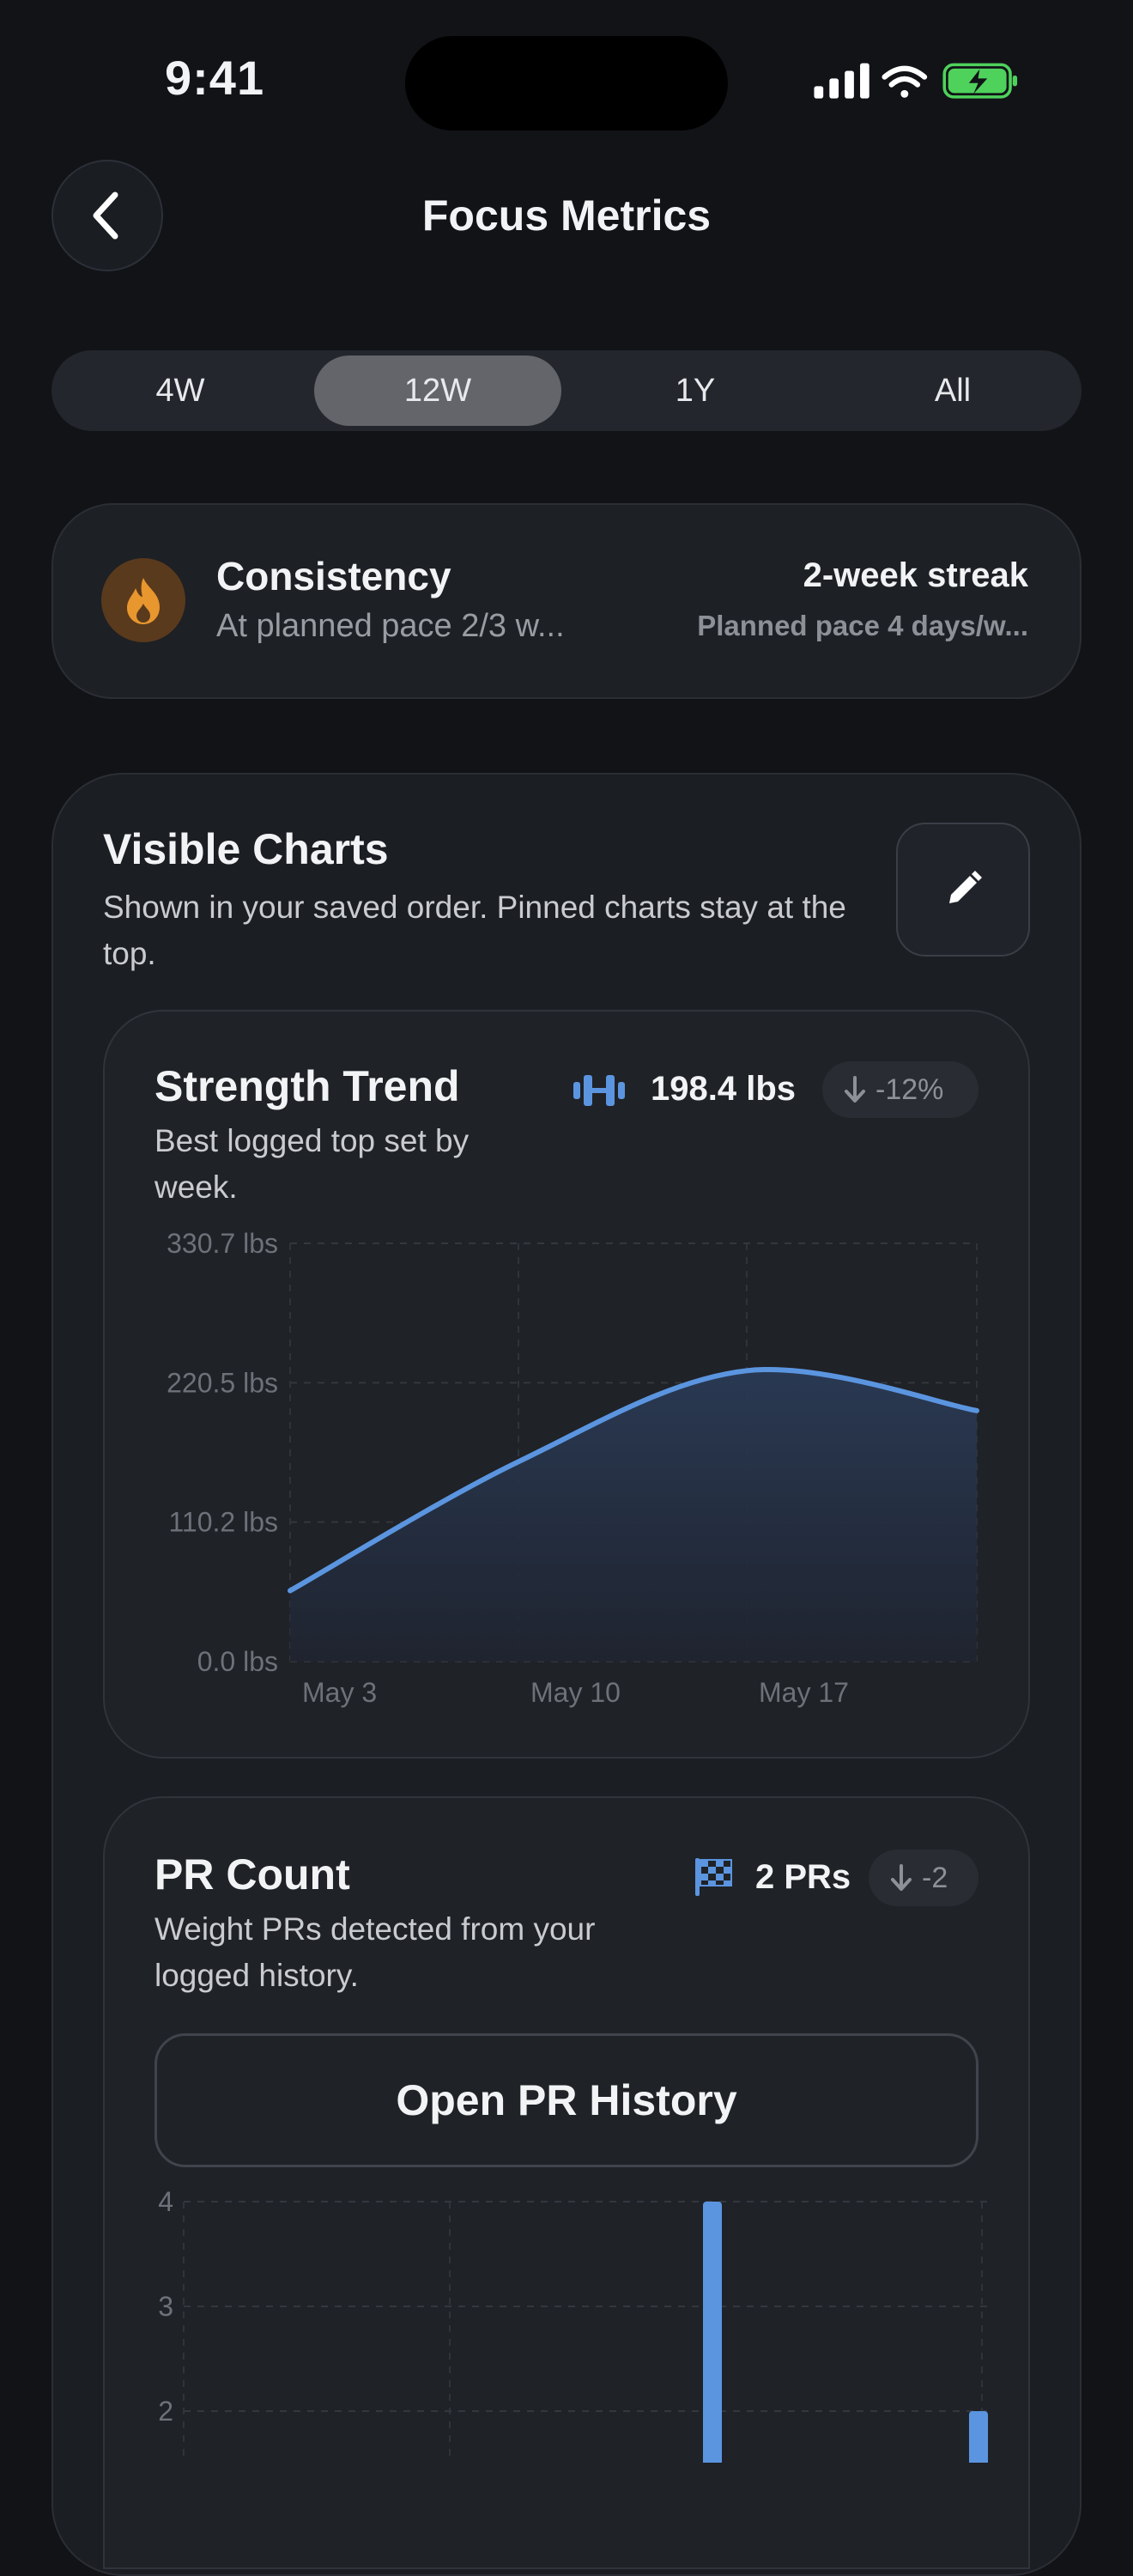 This screenshot has width=1133, height=2576. I want to click on page-title: Focus Metrics, so click(566, 215).